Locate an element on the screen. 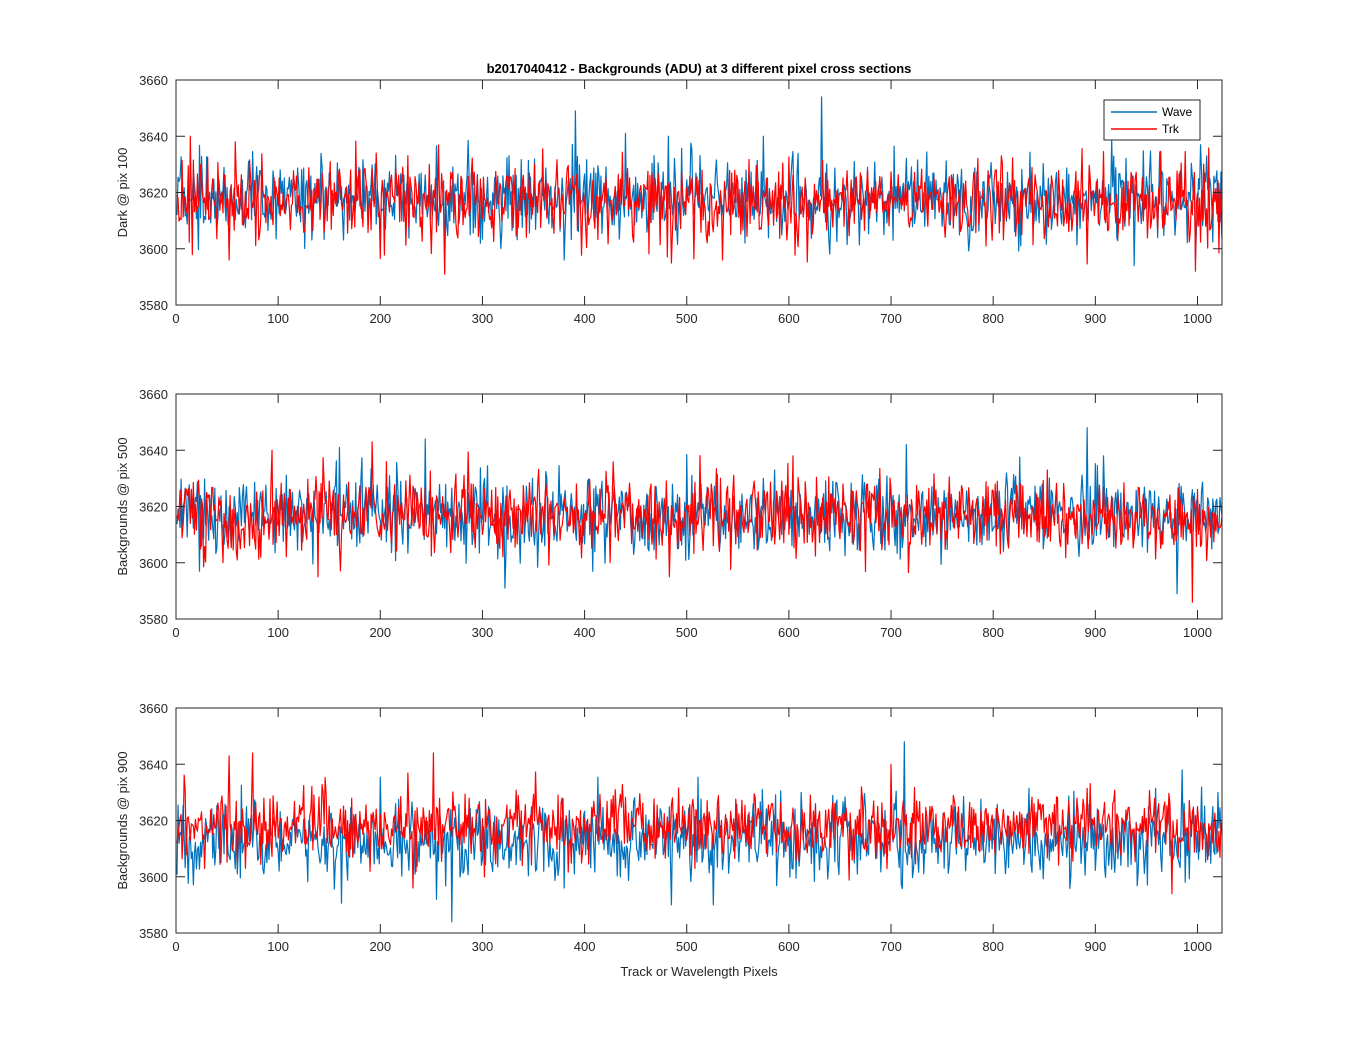 The image size is (1350, 1050). y-axis-label: Backgrounds @ pix 900 is located at coordinates (122, 820).